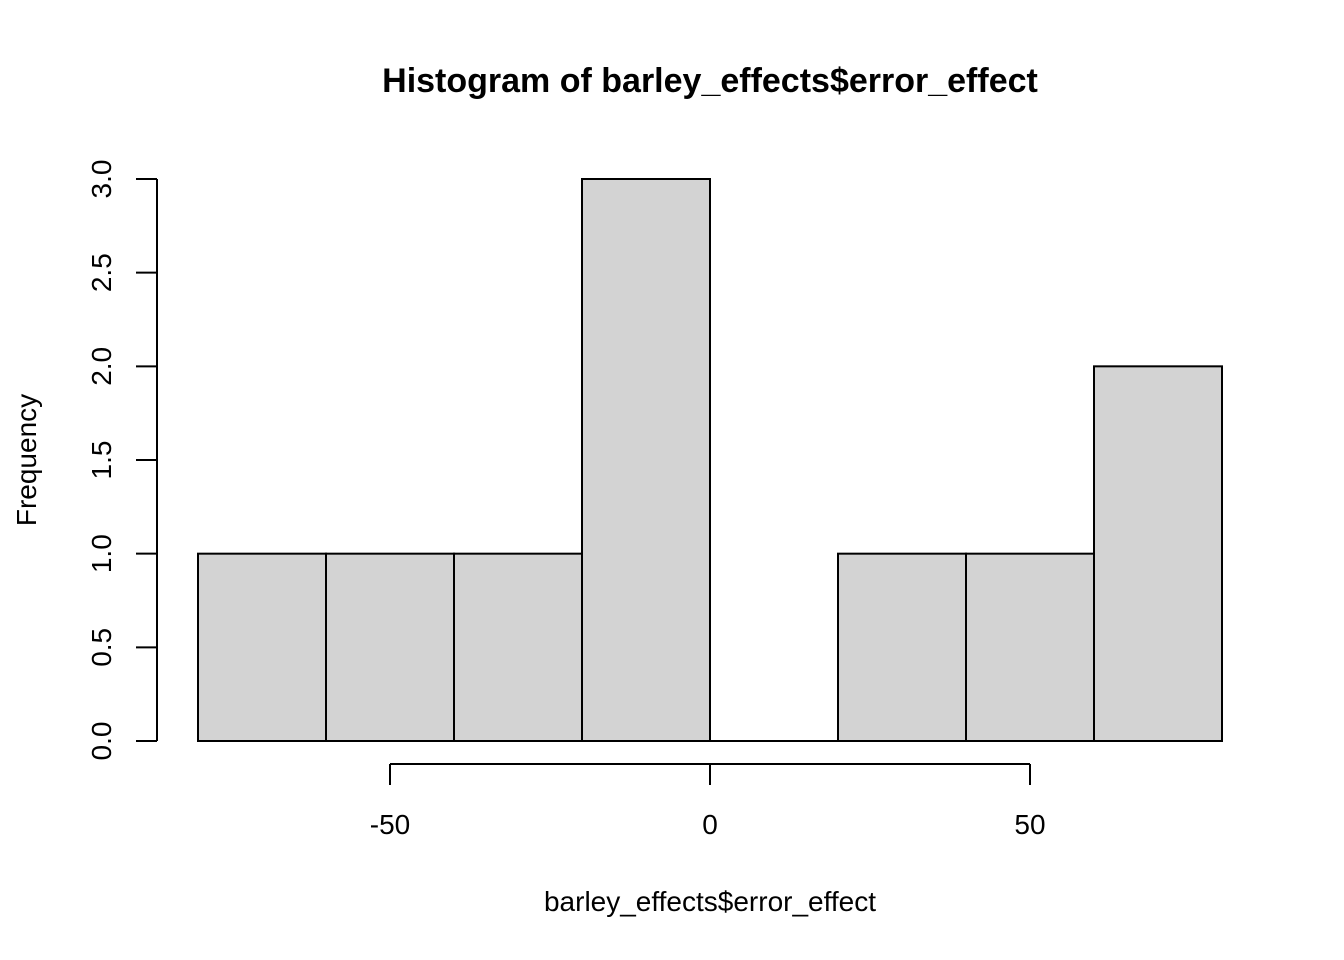 The image size is (1344, 960). I want to click on x-axis-label: barley_effects$error_effect, so click(710, 901).